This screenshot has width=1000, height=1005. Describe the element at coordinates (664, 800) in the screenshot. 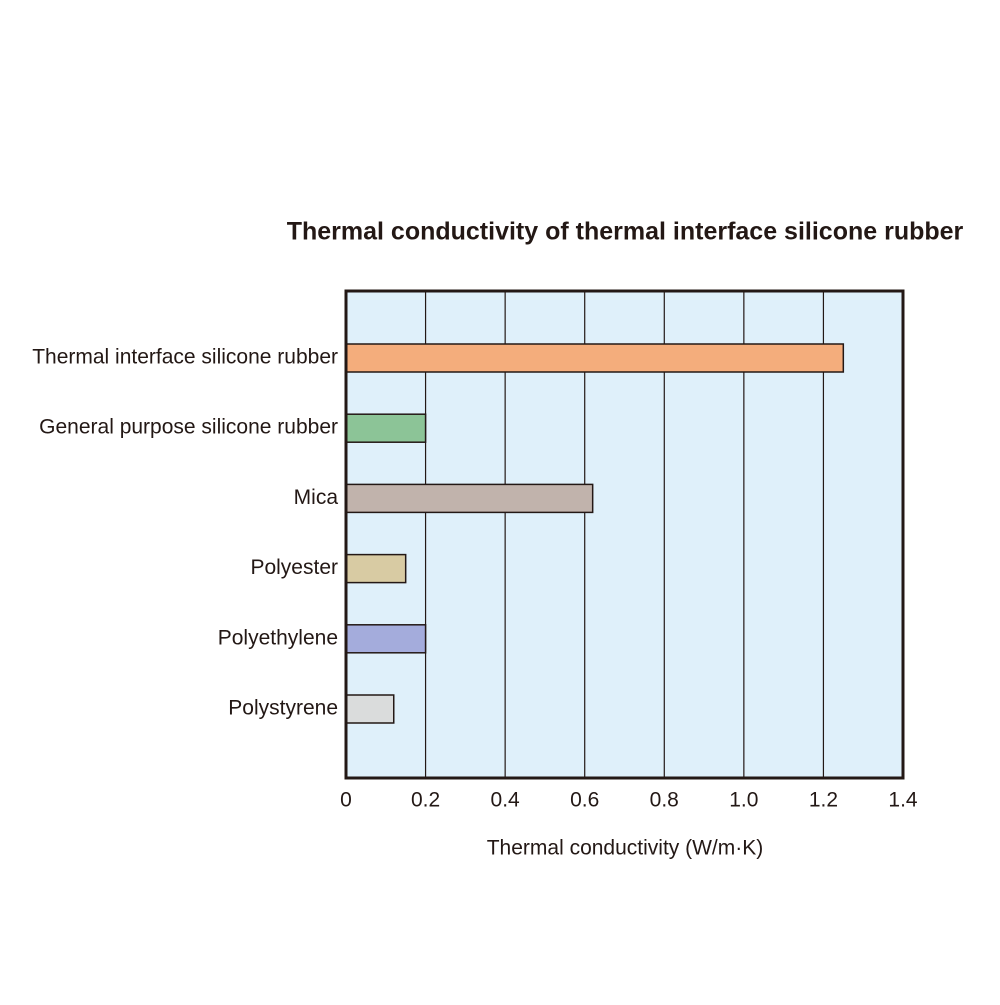

I see `x-tick-label: 0.8` at that location.